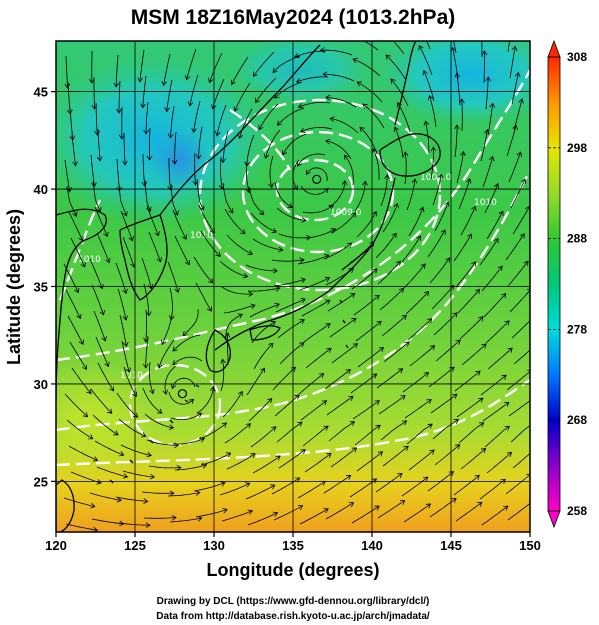  I want to click on x-tick-label: 130, so click(214, 545).